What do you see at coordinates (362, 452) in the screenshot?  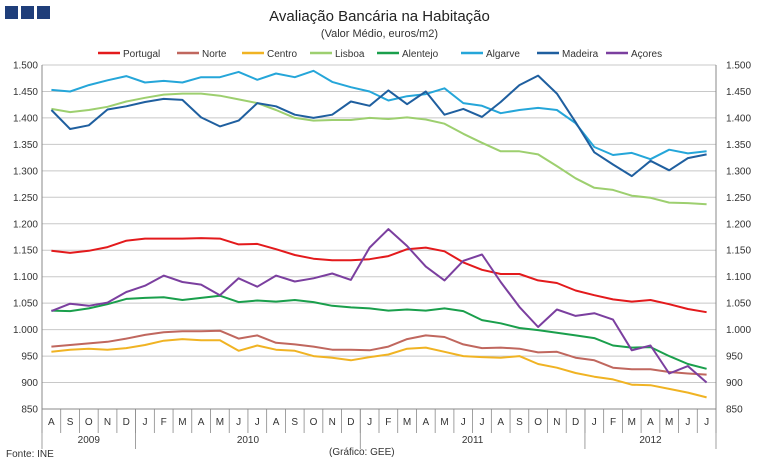 I see `chart-credit: (Gráfico: GEE)` at bounding box center [362, 452].